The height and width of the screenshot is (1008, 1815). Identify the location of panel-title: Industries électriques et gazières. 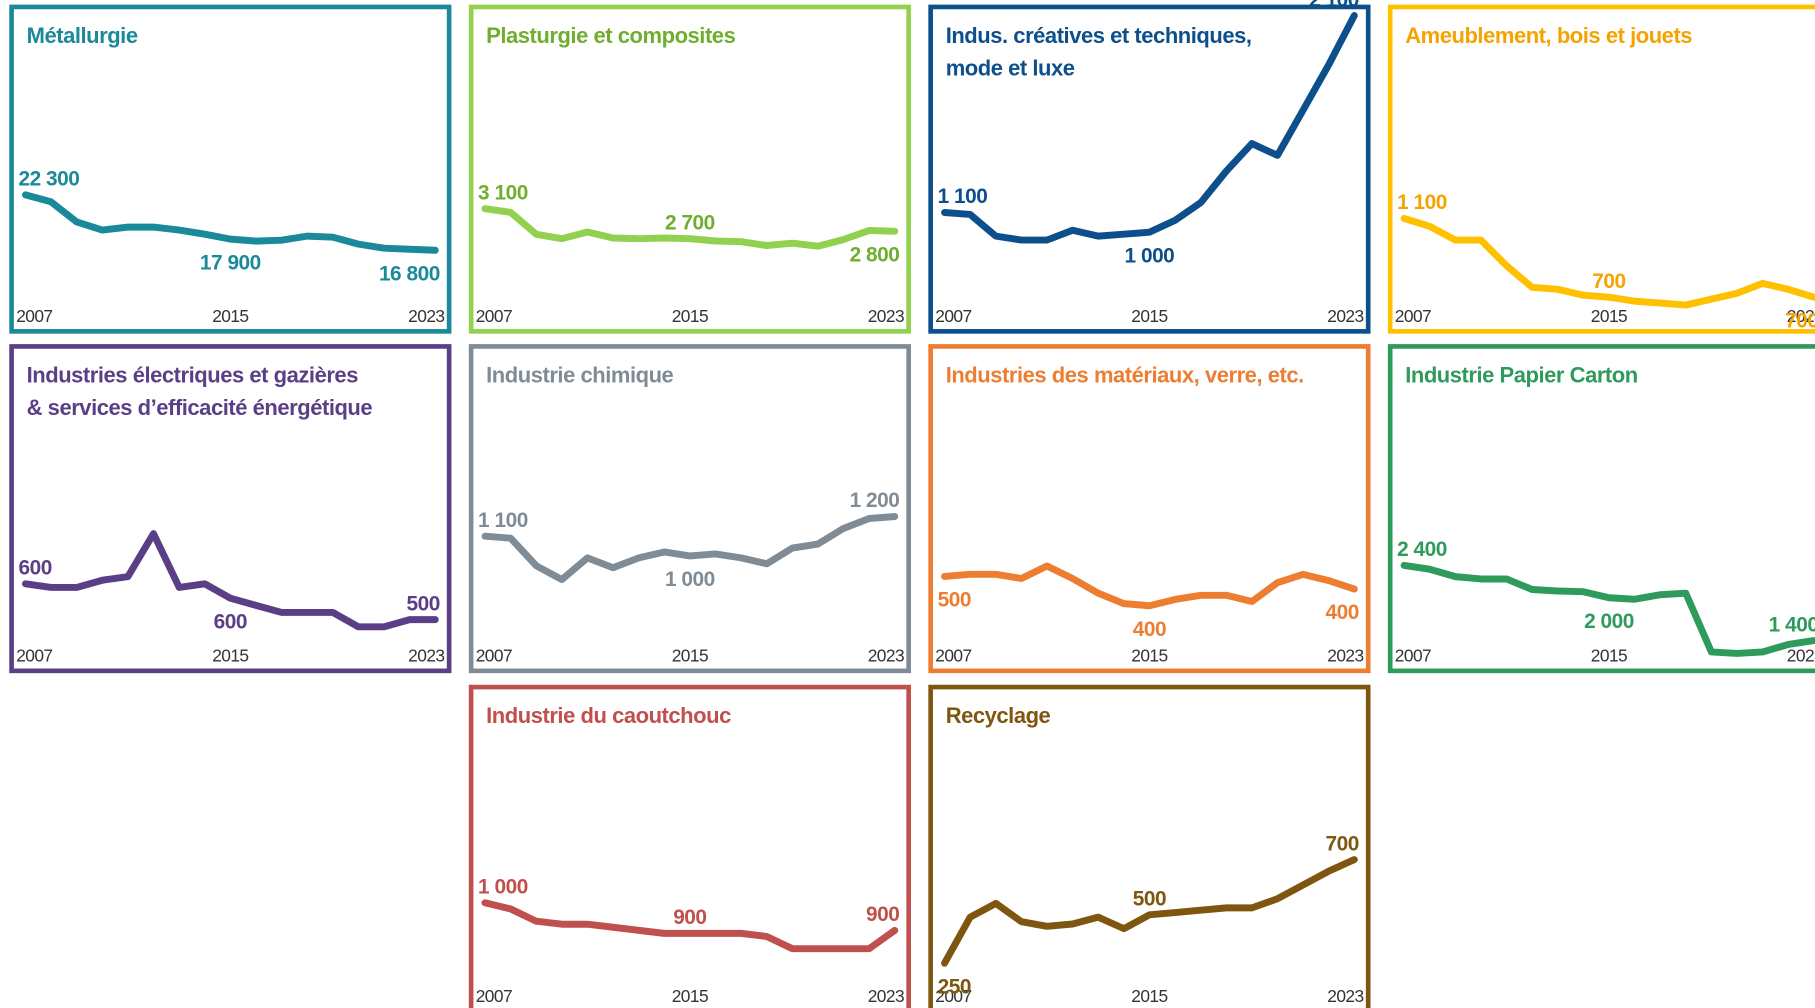
(193, 374).